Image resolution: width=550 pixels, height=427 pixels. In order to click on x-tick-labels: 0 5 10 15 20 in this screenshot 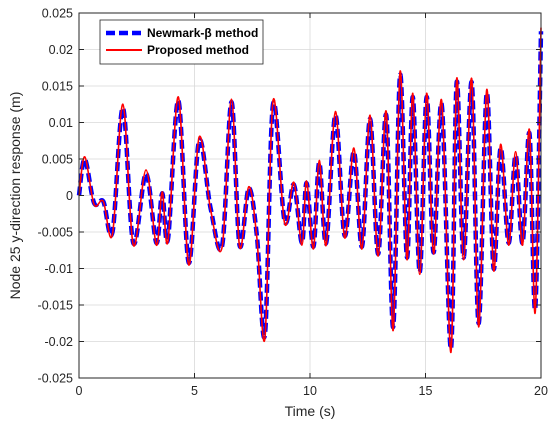, I will do `click(312, 391)`.